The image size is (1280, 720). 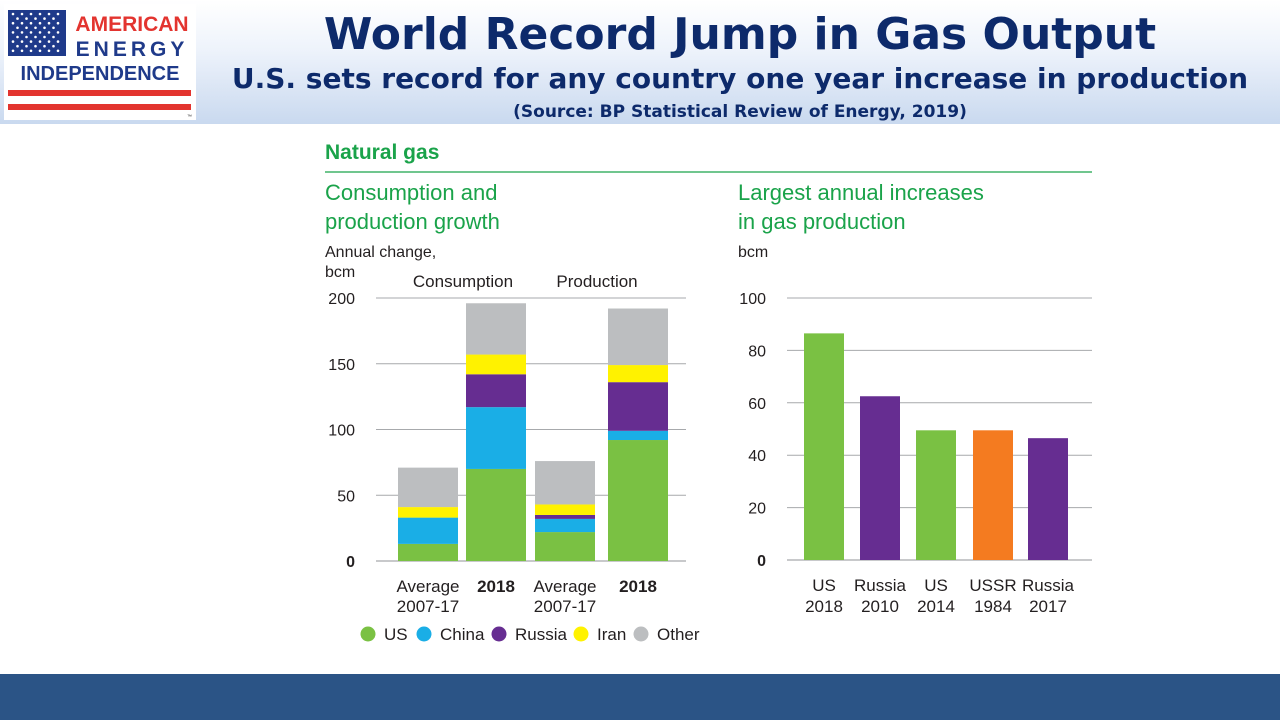 I want to click on bar-russia-2017, so click(x=1048, y=499).